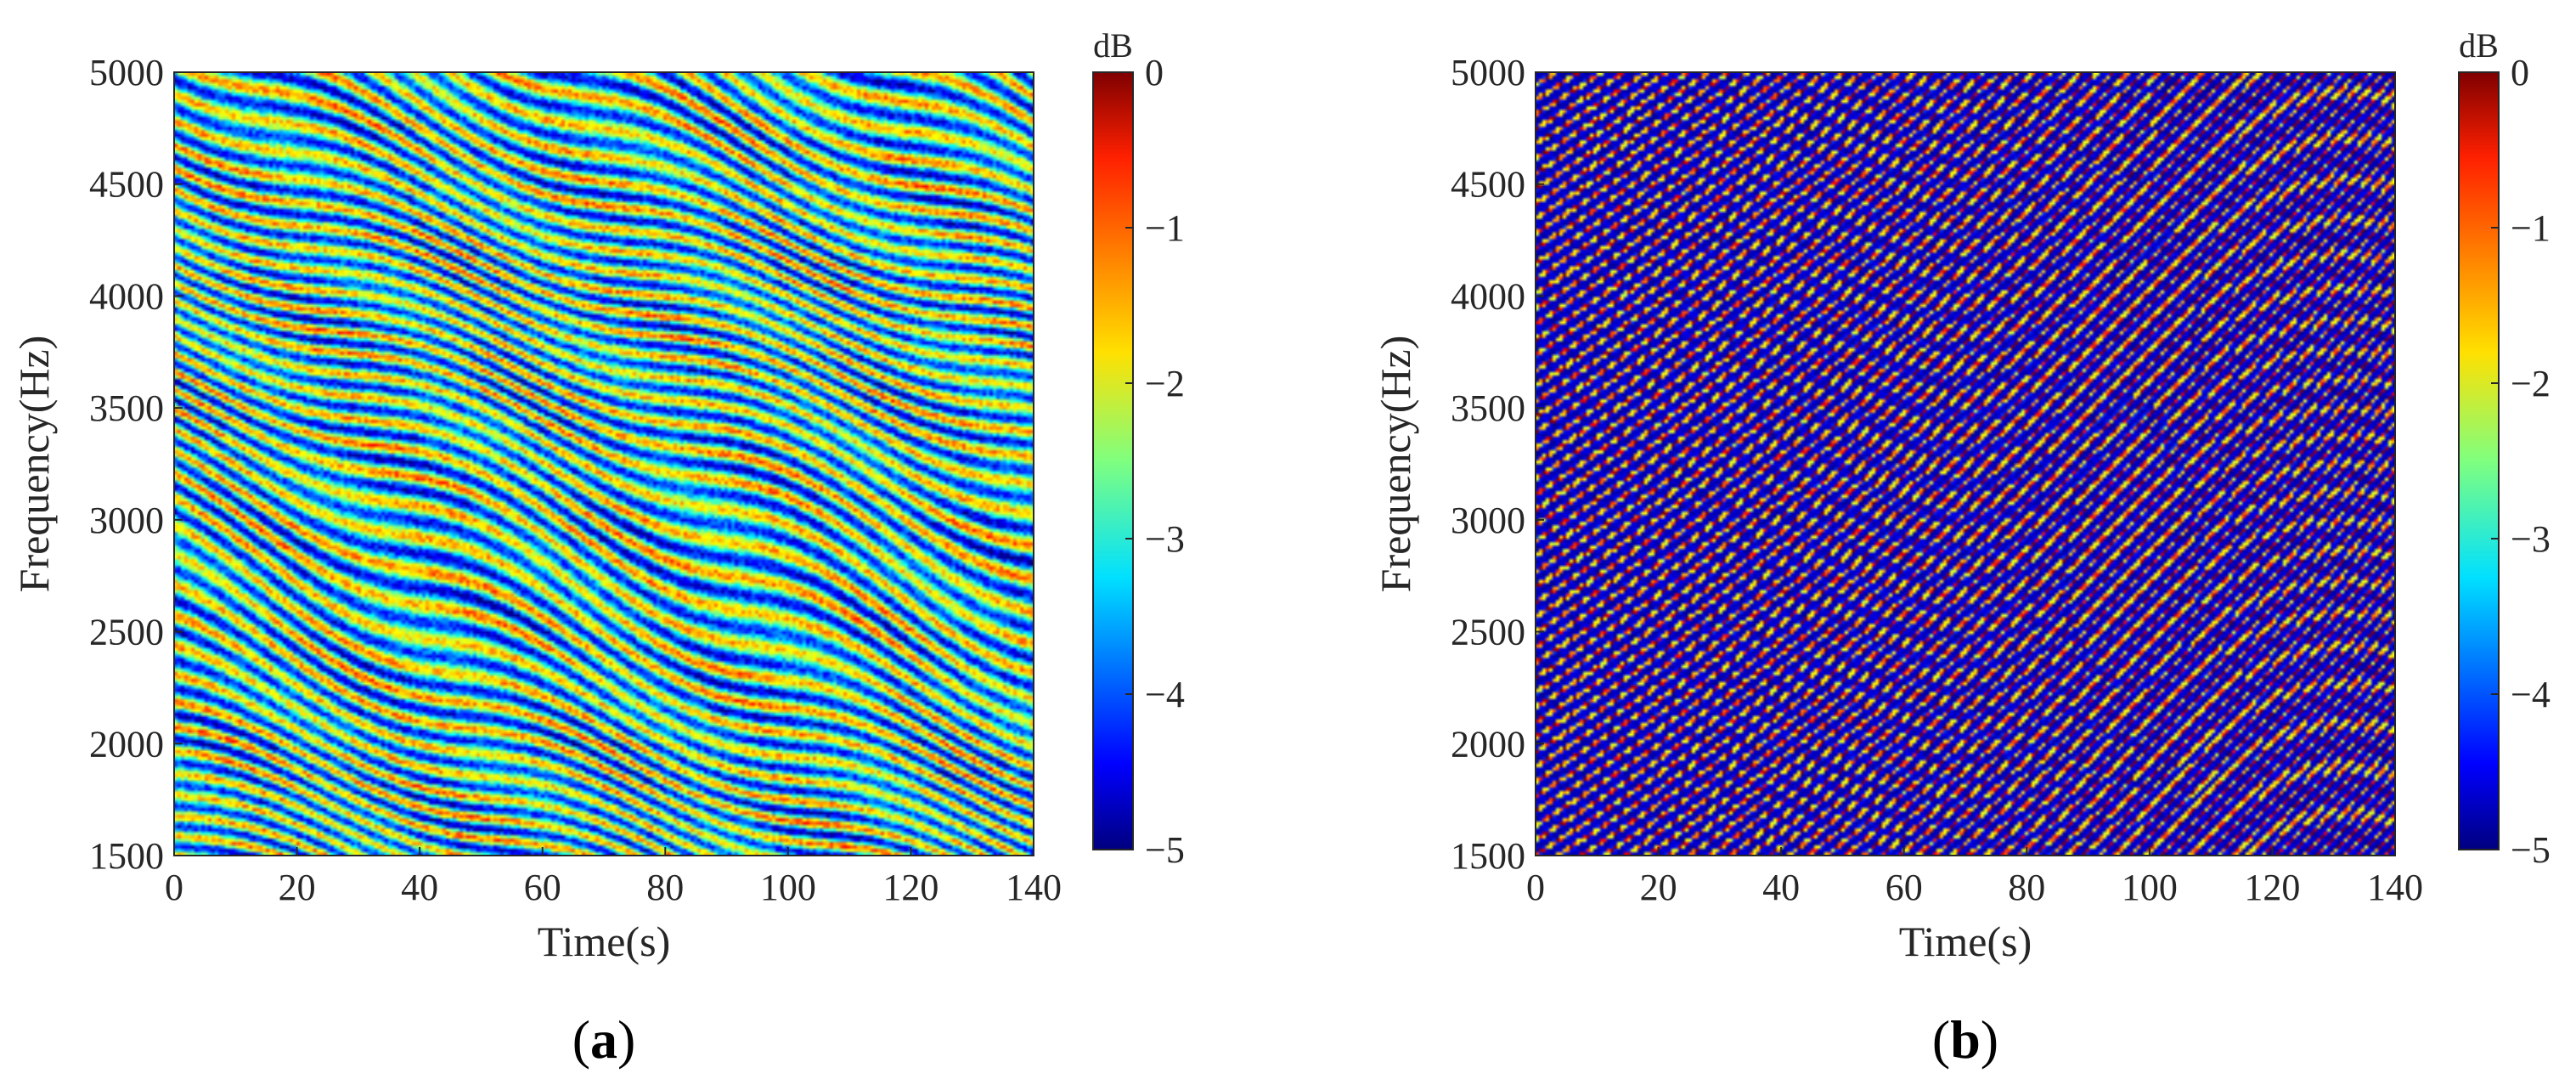  Describe the element at coordinates (1965, 1039) in the screenshot. I see `panel-label: (b)` at that location.